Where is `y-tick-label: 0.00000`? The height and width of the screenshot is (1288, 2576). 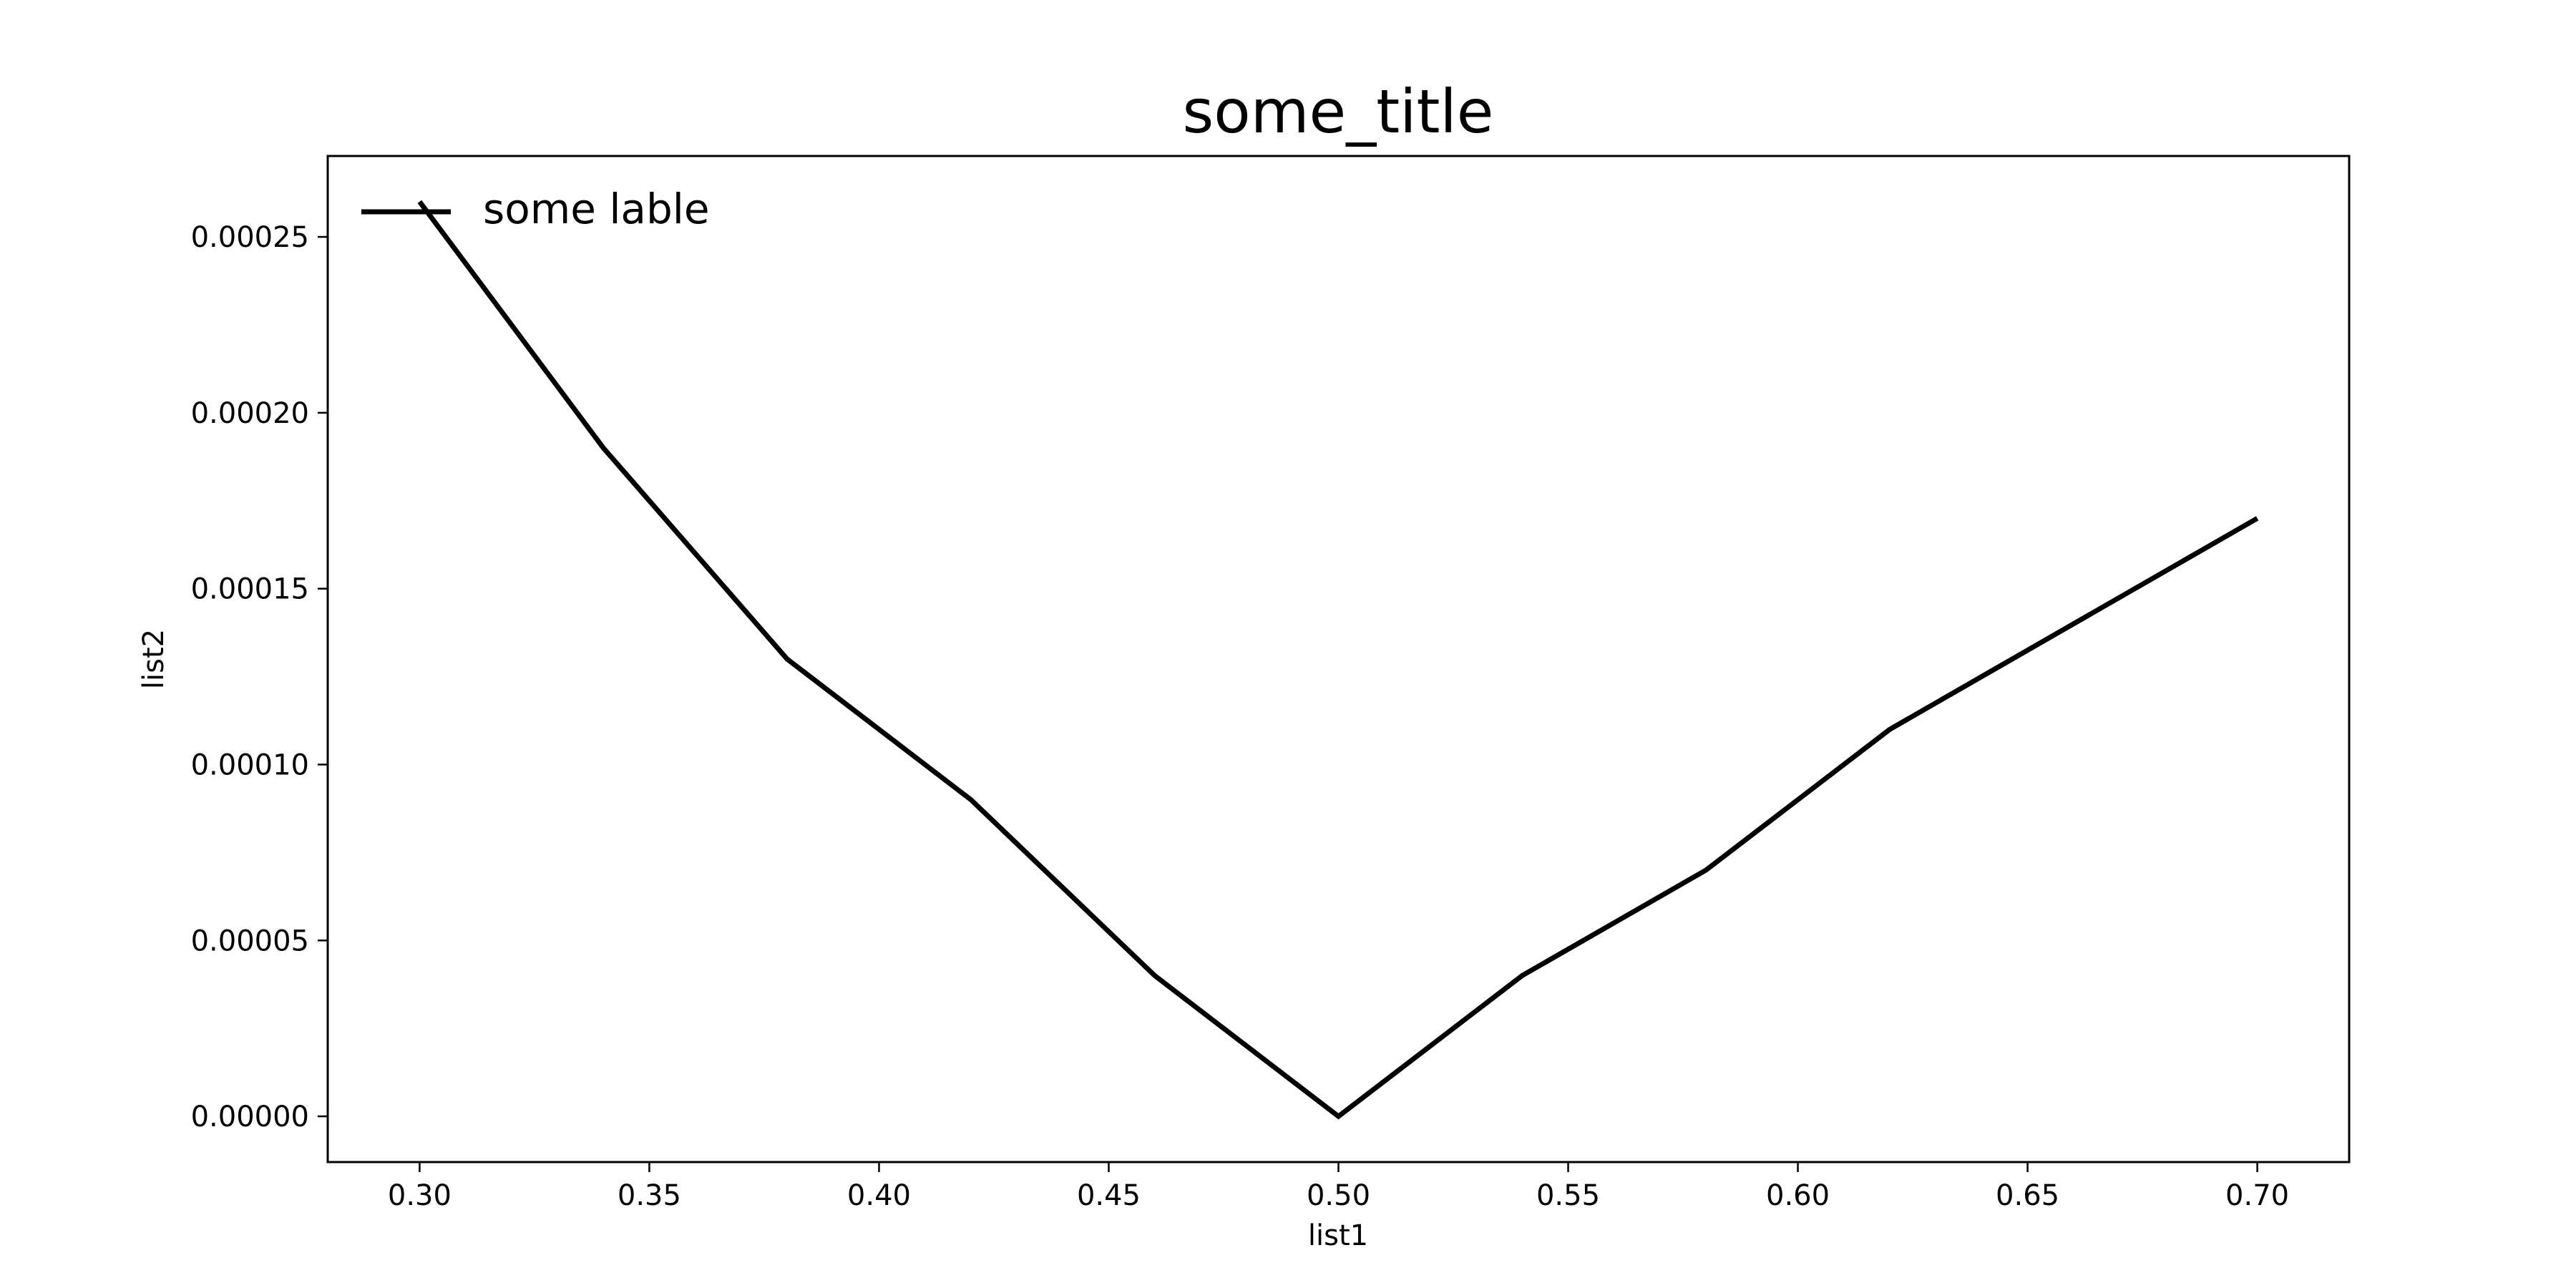
y-tick-label: 0.00000 is located at coordinates (250, 1117).